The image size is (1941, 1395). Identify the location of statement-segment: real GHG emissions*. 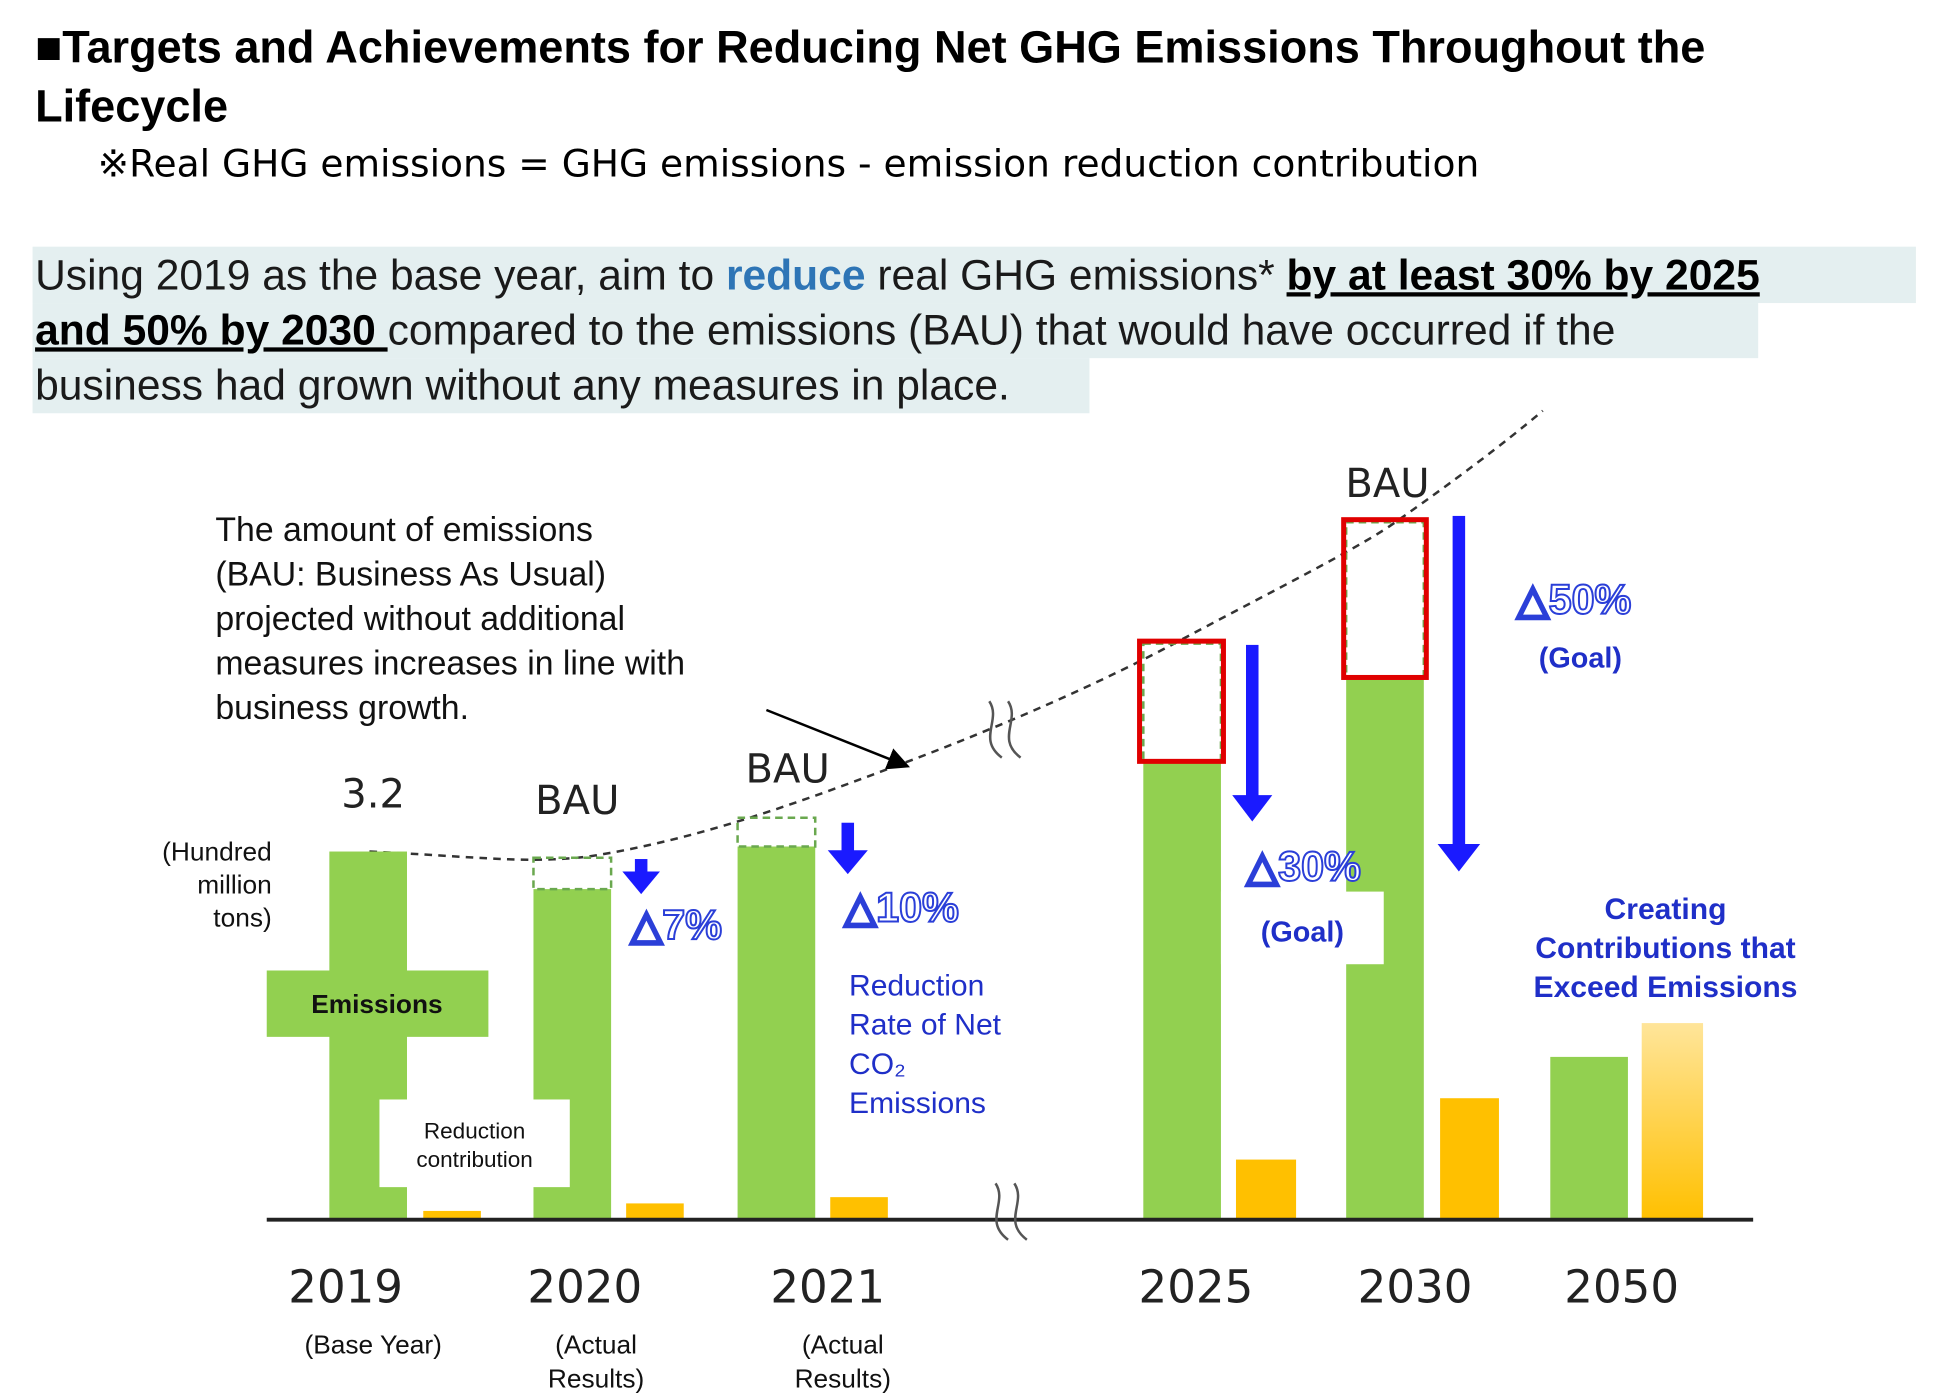
(1076, 275).